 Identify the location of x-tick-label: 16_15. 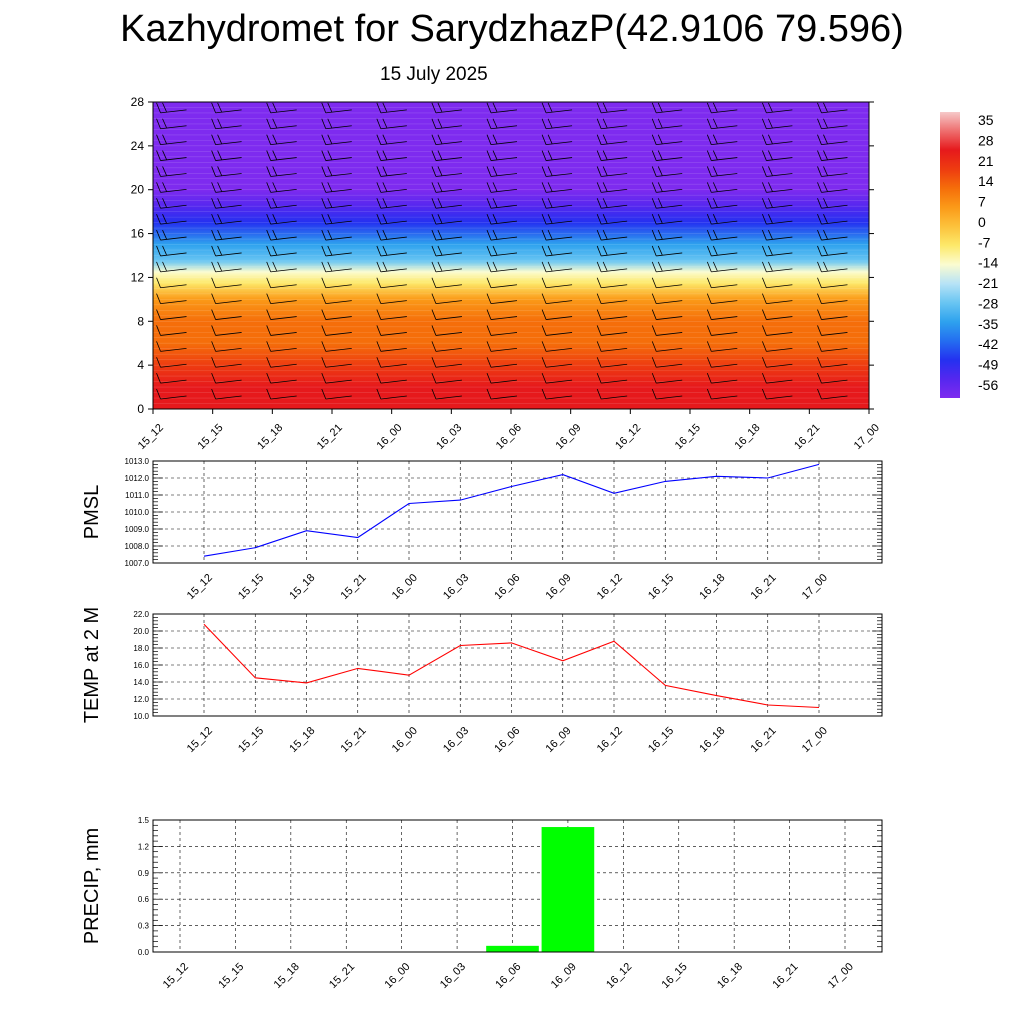
(661, 740).